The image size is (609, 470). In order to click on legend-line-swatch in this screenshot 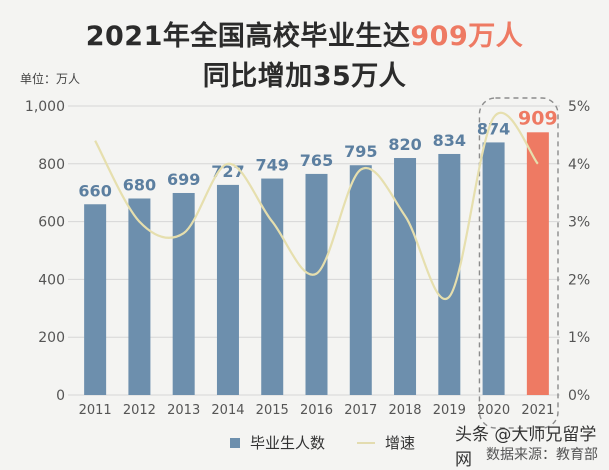, I will do `click(366, 442)`.